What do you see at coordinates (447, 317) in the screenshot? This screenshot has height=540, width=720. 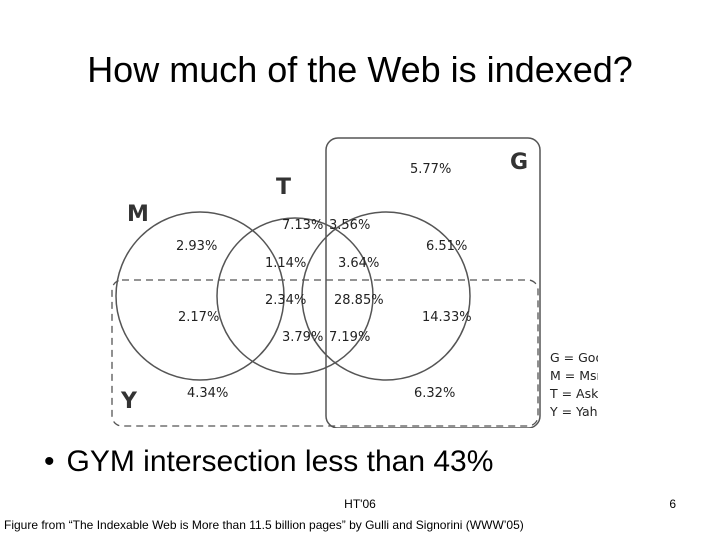 I see `region-gy-mid: 14.33%` at bounding box center [447, 317].